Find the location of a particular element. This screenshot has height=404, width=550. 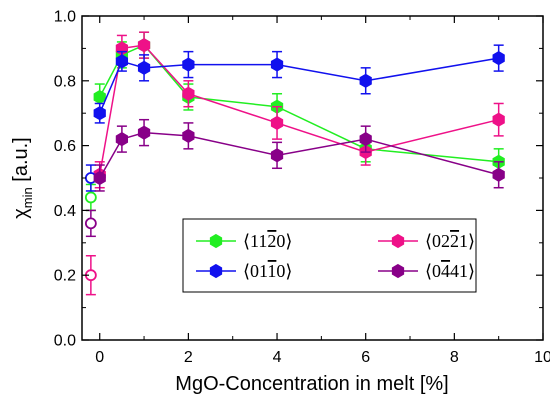

legend-label: ⟨0110⟩ is located at coordinates (267, 271).